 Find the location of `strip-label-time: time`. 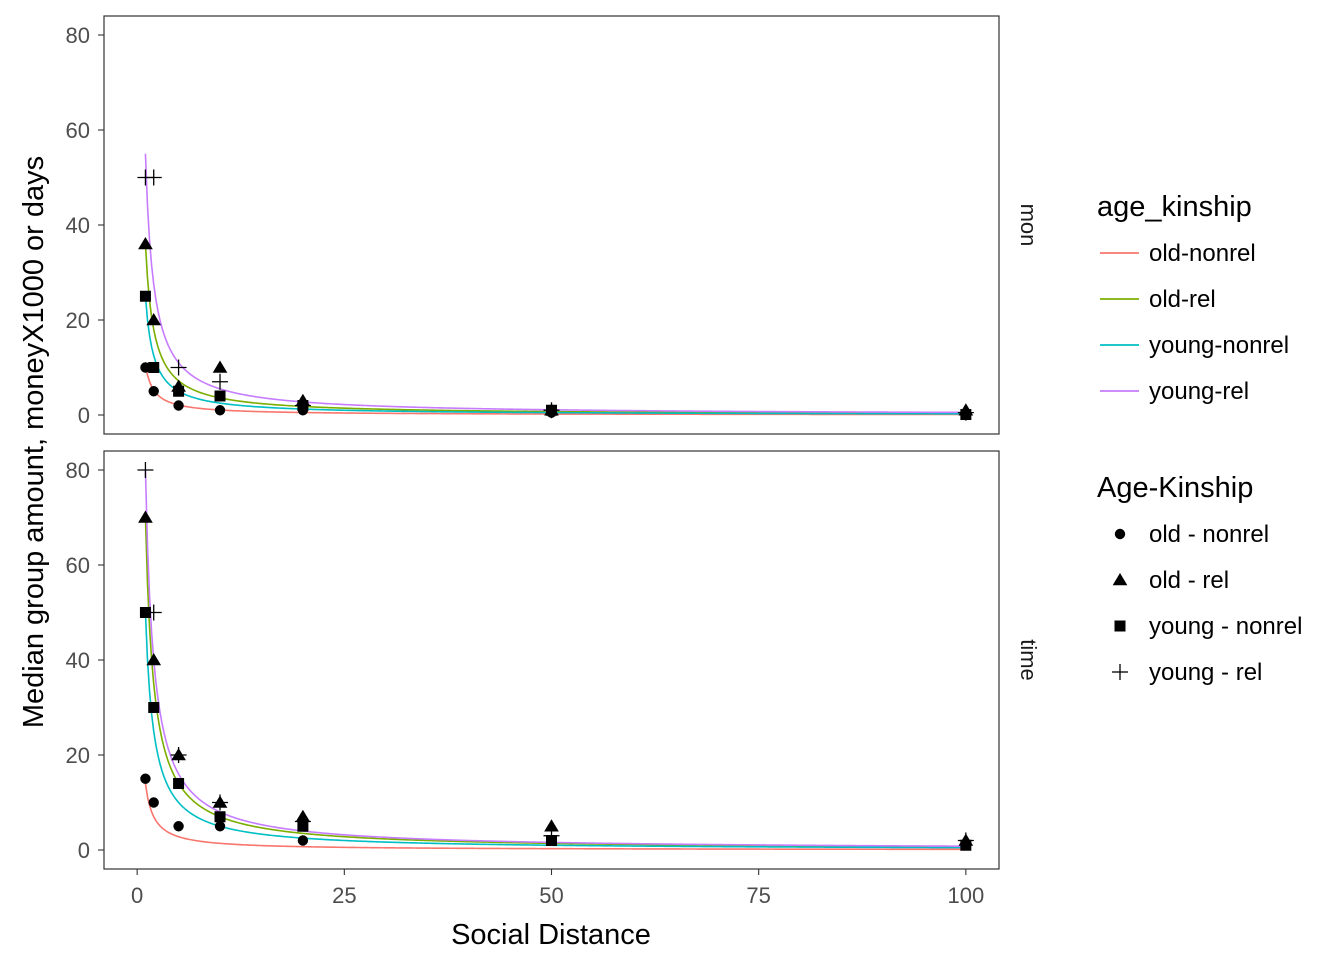

strip-label-time: time is located at coordinates (1028, 660).